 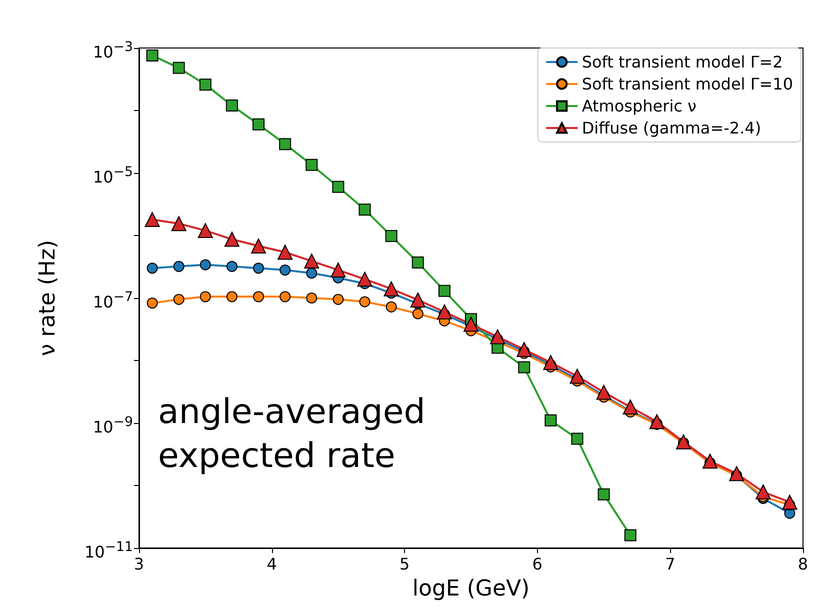 What do you see at coordinates (112, 176) in the screenshot?
I see `y-tick-label: 10$^{−5}$` at bounding box center [112, 176].